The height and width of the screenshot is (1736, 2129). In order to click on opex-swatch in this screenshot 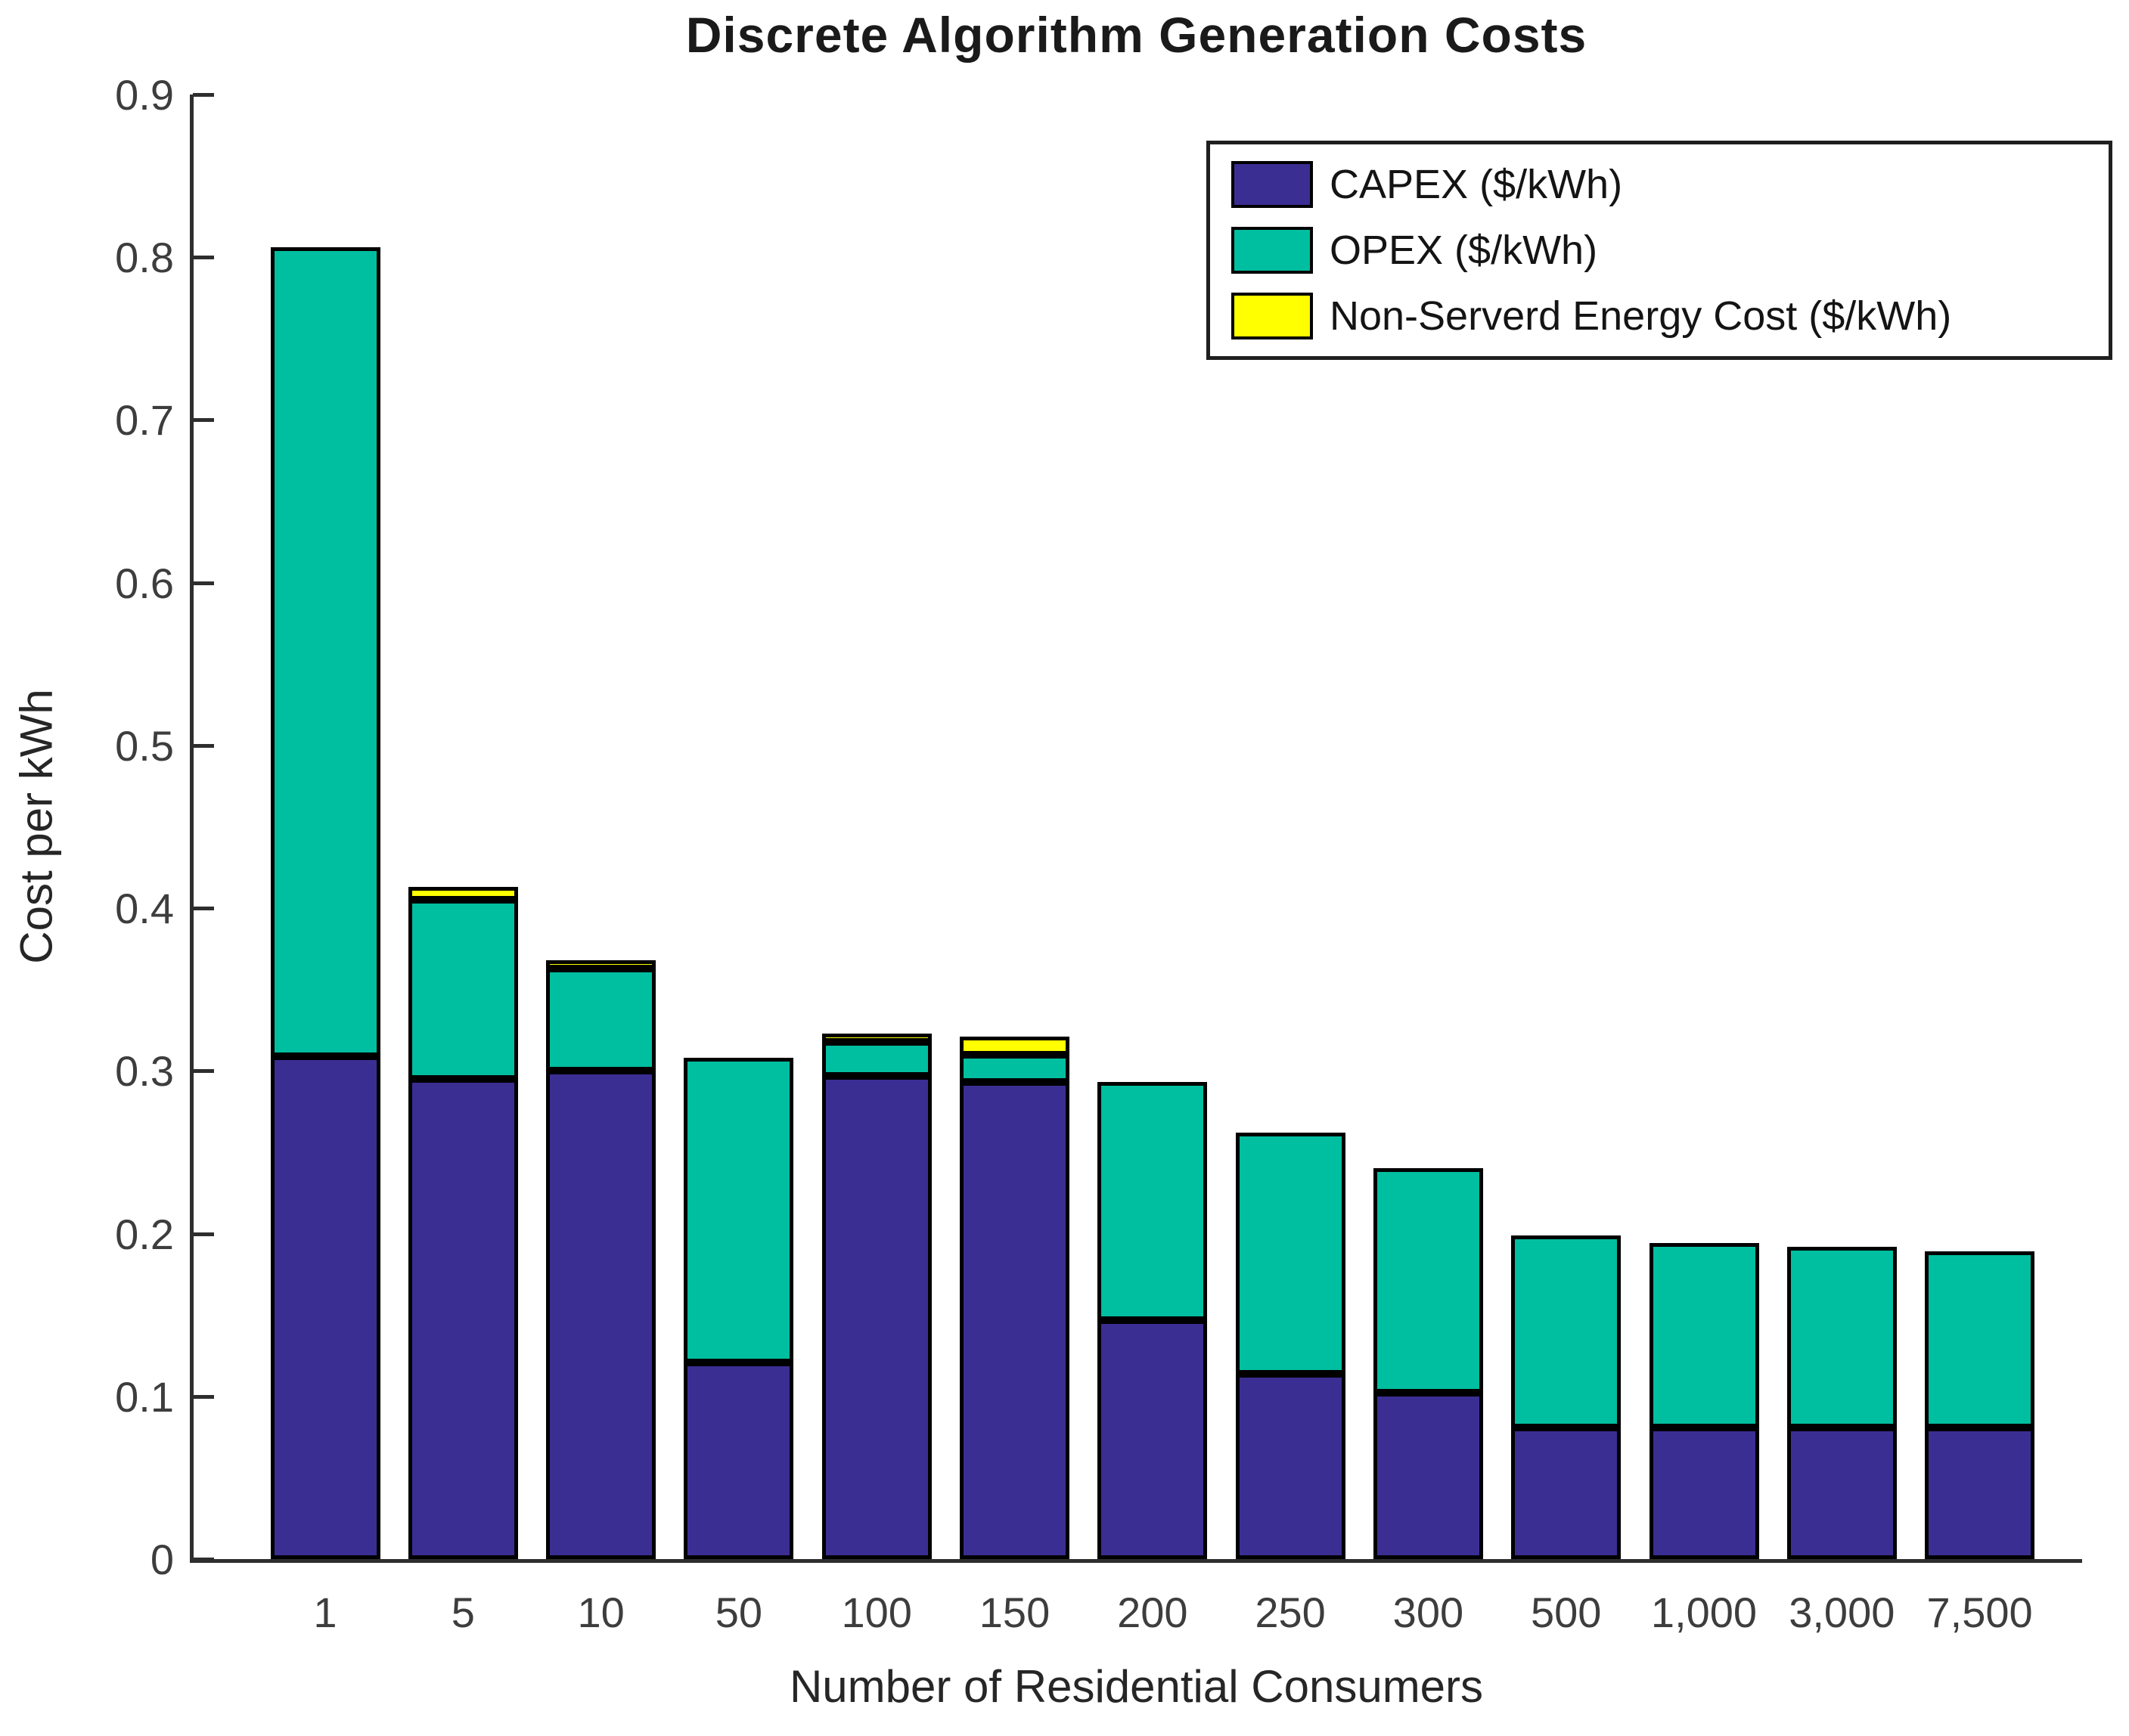, I will do `click(1272, 250)`.